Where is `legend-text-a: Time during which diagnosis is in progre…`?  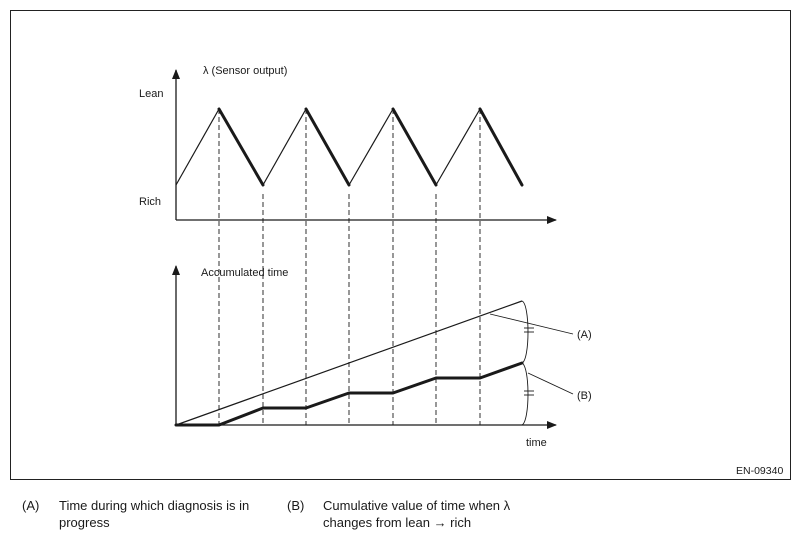
legend-text-a: Time during which diagnosis is in progre… is located at coordinates (154, 514).